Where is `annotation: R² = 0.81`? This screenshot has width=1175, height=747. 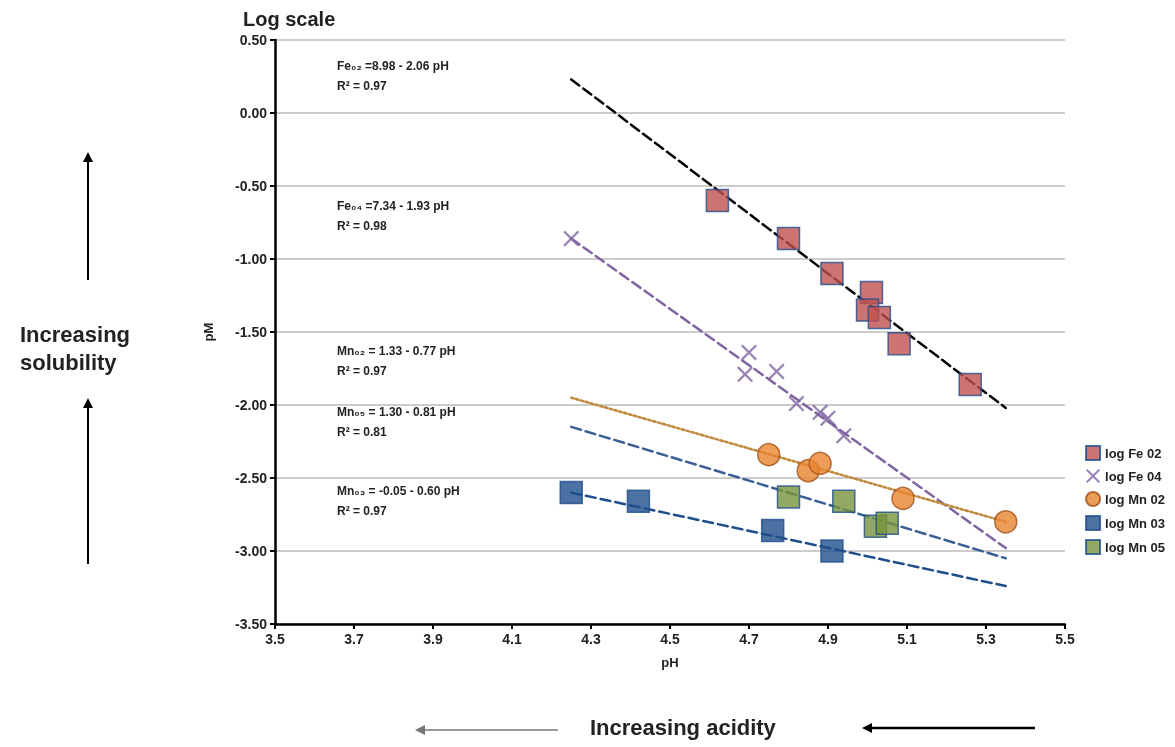 annotation: R² = 0.81 is located at coordinates (362, 432).